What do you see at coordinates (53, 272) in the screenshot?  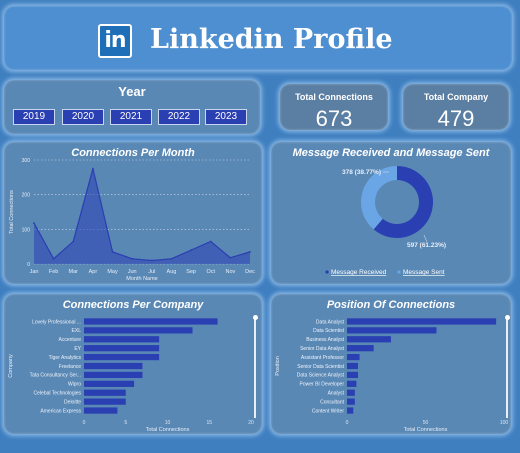 I see `x-tick-label: Feb` at bounding box center [53, 272].